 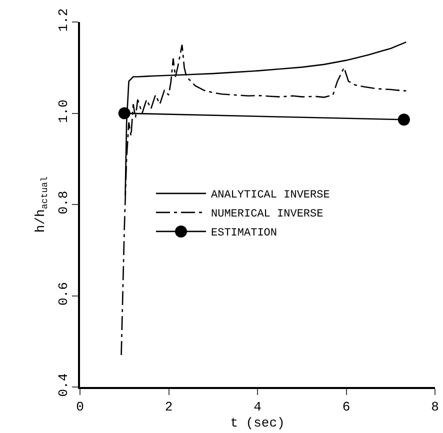 What do you see at coordinates (80, 407) in the screenshot?
I see `x-tick-label: 0` at bounding box center [80, 407].